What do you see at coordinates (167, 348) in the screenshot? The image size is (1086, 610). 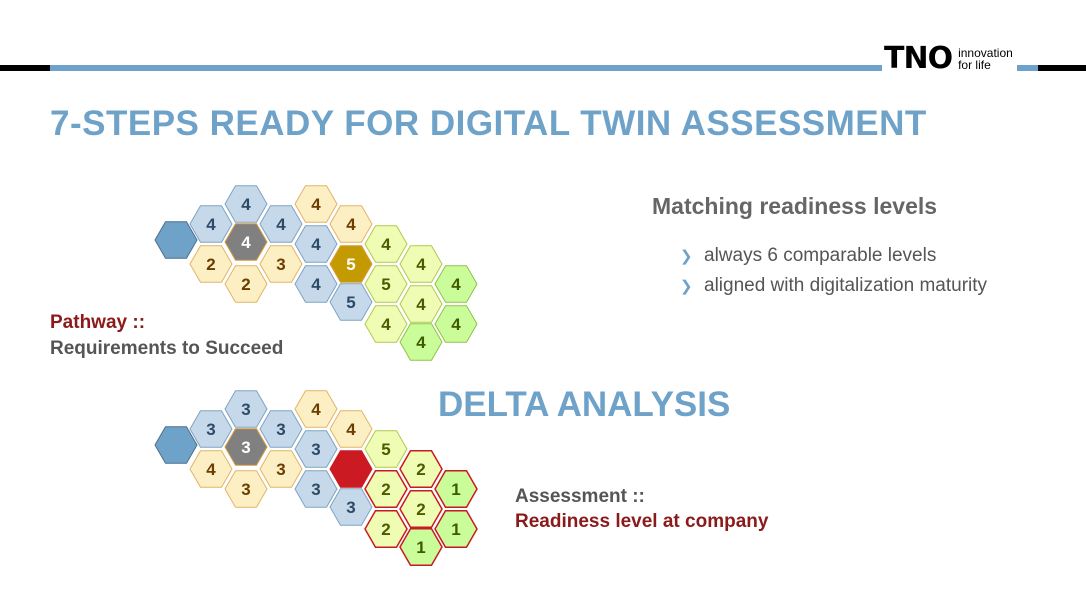 I see `pathway-sublabel: Requirements to Succeed` at bounding box center [167, 348].